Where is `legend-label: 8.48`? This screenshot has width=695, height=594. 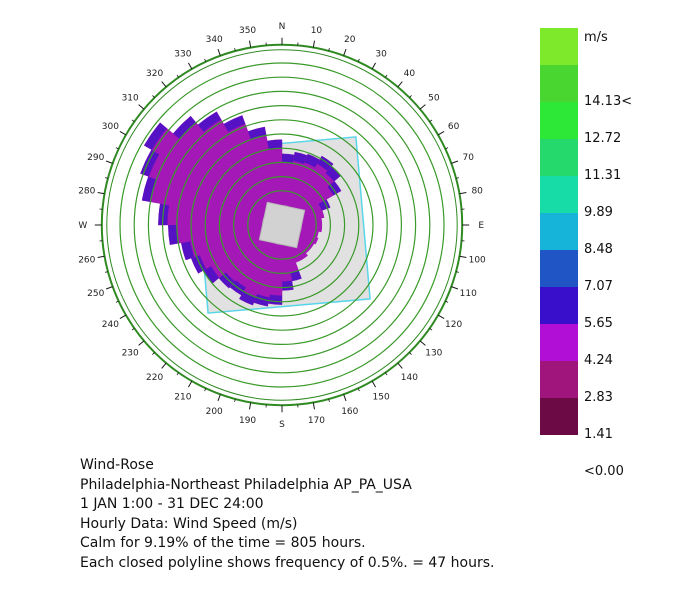 legend-label: 8.48 is located at coordinates (598, 249).